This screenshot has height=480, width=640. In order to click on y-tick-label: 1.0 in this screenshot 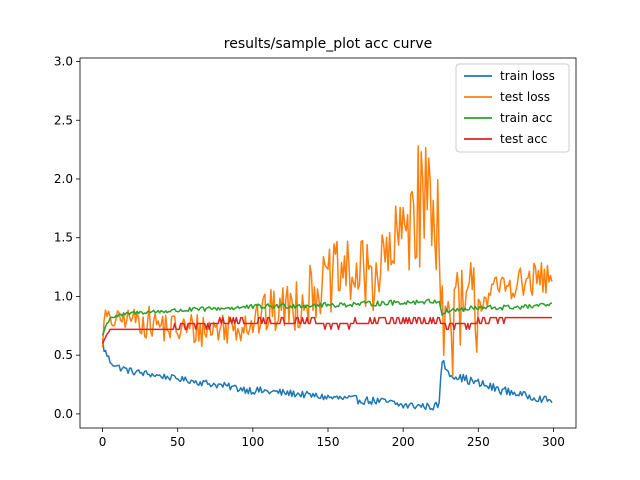, I will do `click(63, 296)`.